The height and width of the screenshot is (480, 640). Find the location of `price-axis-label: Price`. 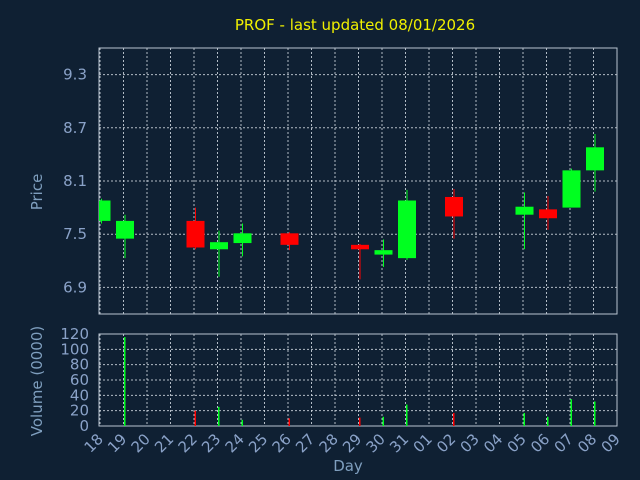

price-axis-label: Price is located at coordinates (37, 192).